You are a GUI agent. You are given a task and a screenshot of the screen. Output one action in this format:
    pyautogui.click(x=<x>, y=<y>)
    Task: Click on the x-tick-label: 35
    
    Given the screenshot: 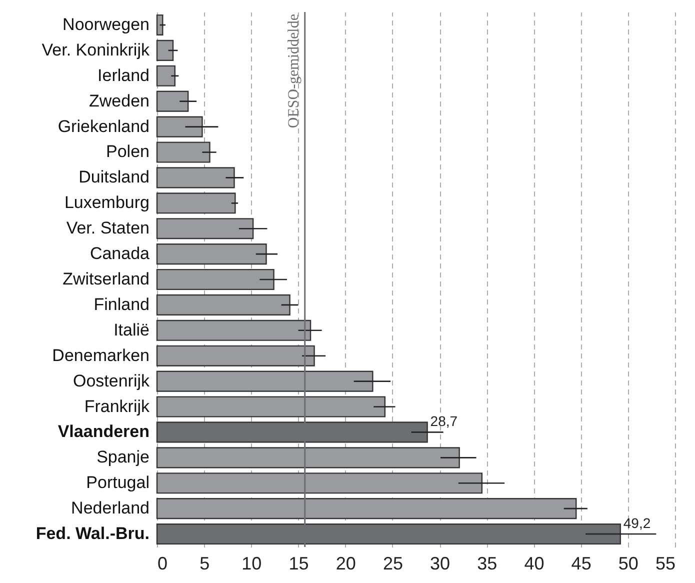 What is the action you would take?
    pyautogui.click(x=487, y=564)
    